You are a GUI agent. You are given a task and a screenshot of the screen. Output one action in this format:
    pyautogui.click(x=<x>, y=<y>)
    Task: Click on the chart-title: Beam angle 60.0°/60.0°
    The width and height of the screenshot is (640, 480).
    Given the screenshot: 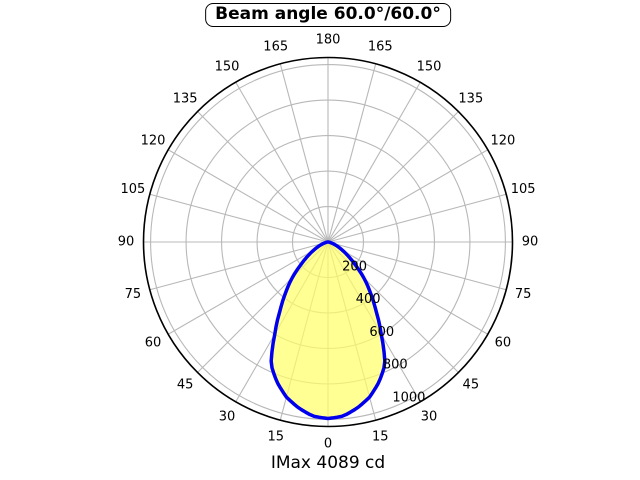 What is the action you would take?
    pyautogui.click(x=328, y=14)
    